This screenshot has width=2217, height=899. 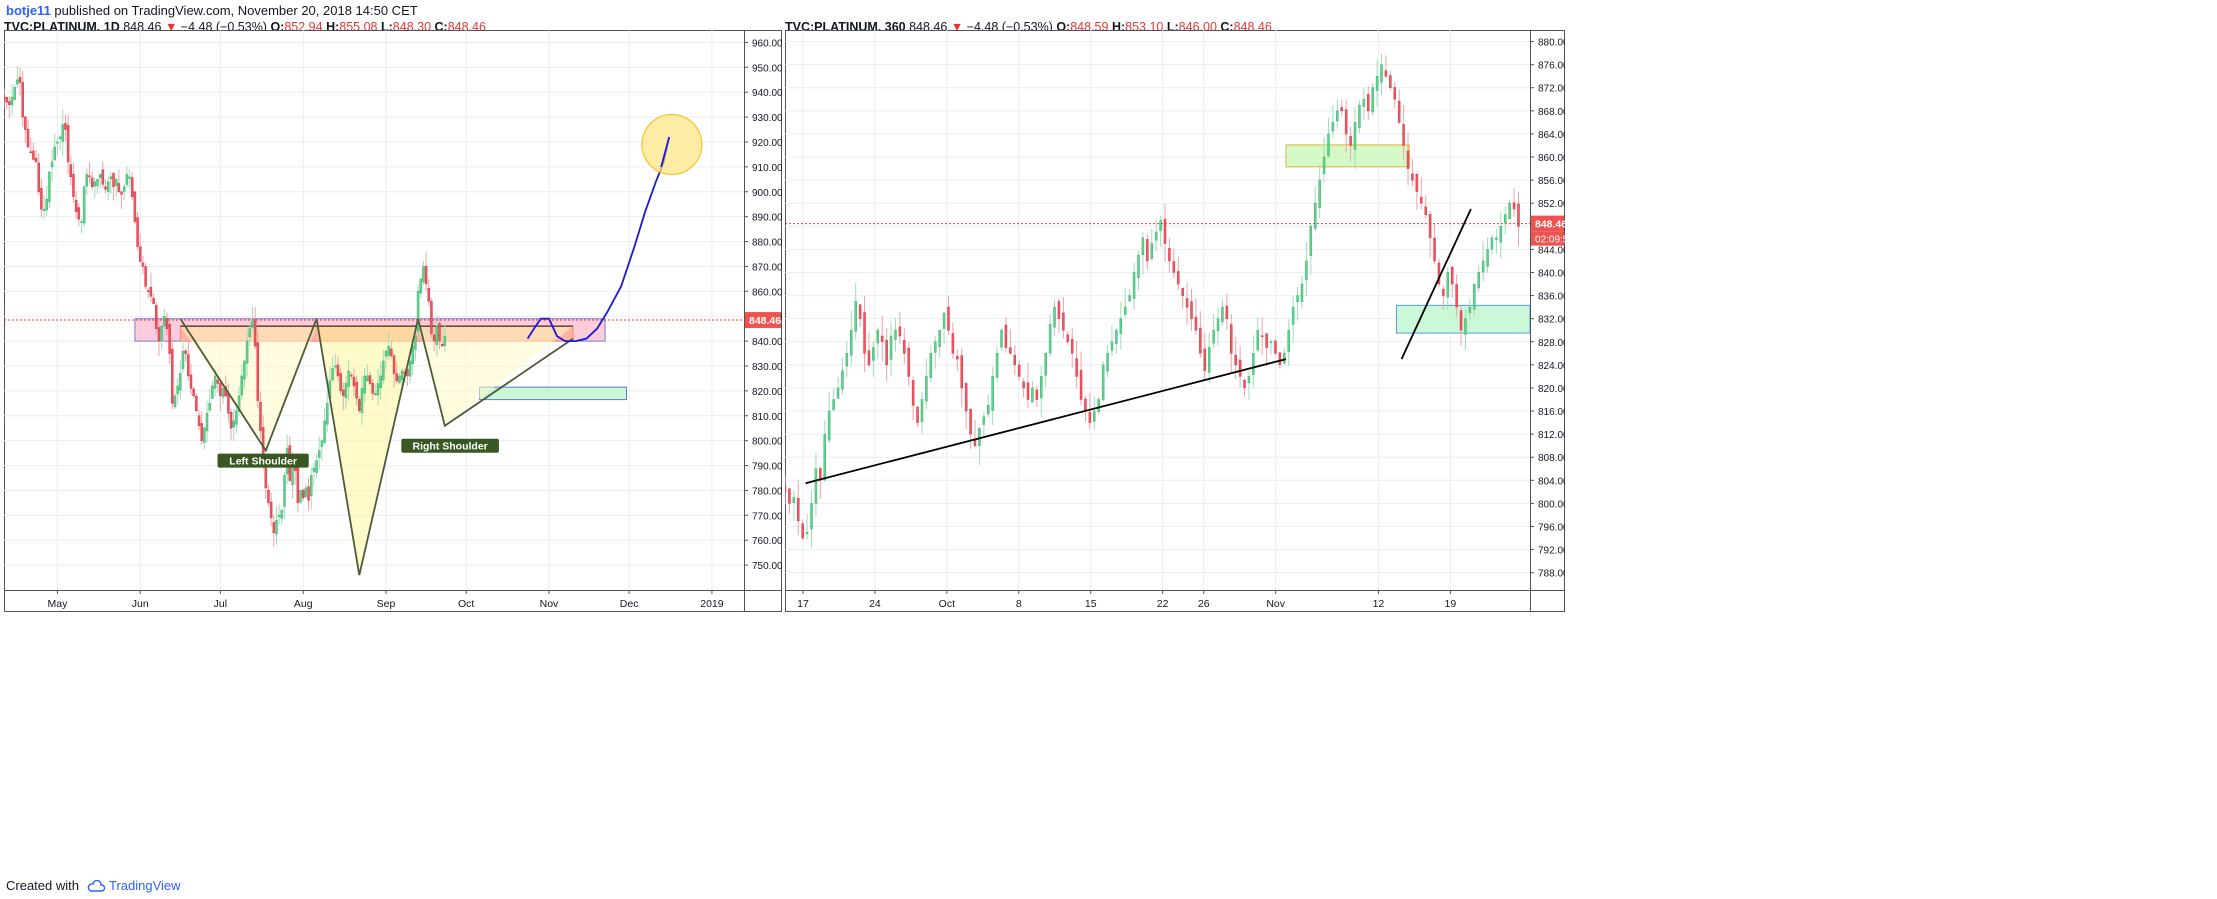 I want to click on zones, so click(x=1408, y=239).